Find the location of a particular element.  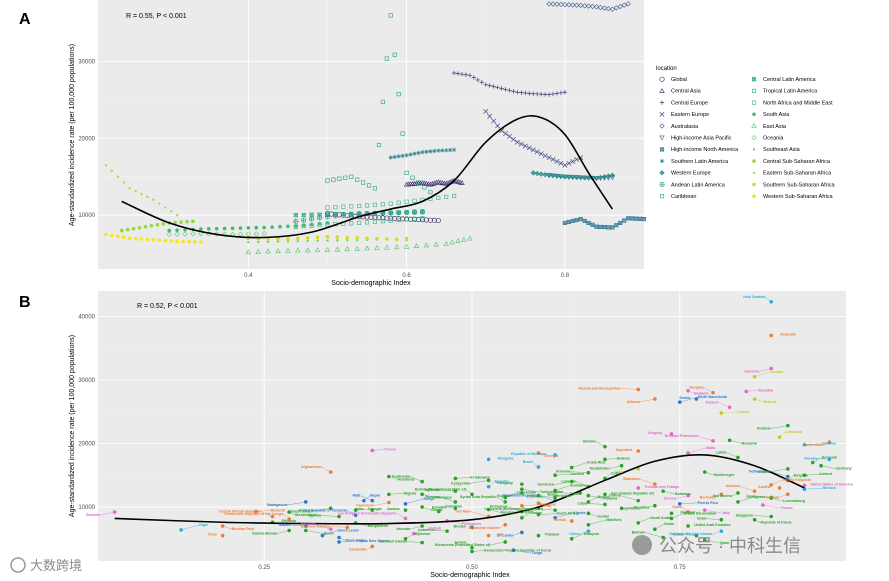

legend-key-north-africa-and-middle-east is located at coordinates (754, 102).